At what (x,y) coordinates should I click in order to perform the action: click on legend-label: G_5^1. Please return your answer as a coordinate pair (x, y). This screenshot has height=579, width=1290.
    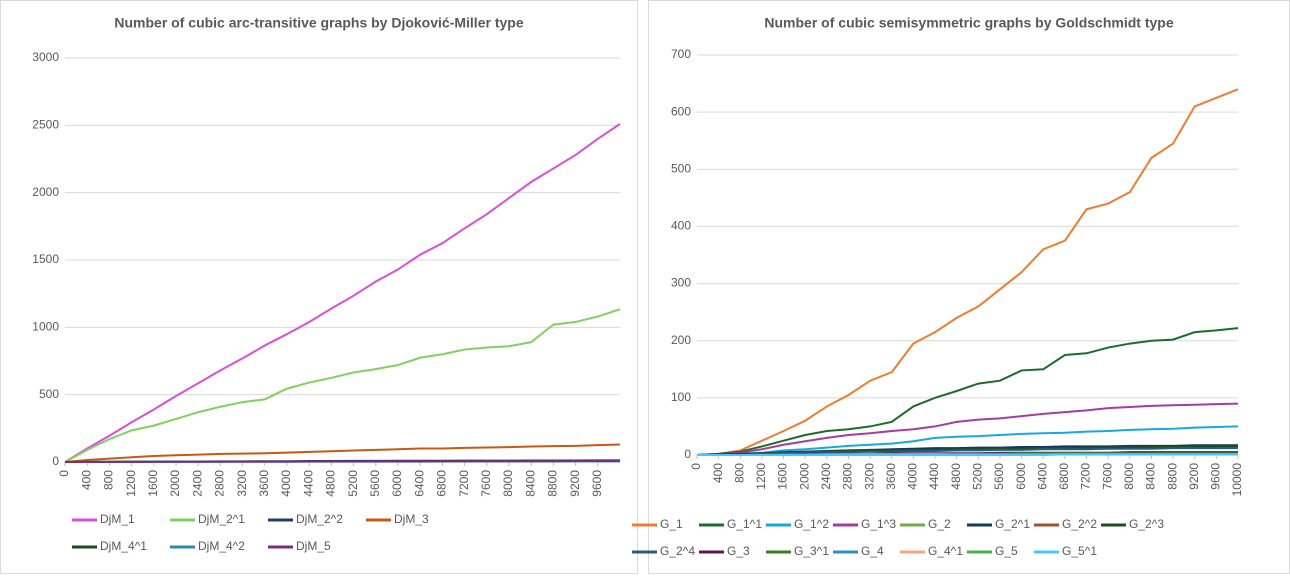
    Looking at the image, I should click on (1079, 551).